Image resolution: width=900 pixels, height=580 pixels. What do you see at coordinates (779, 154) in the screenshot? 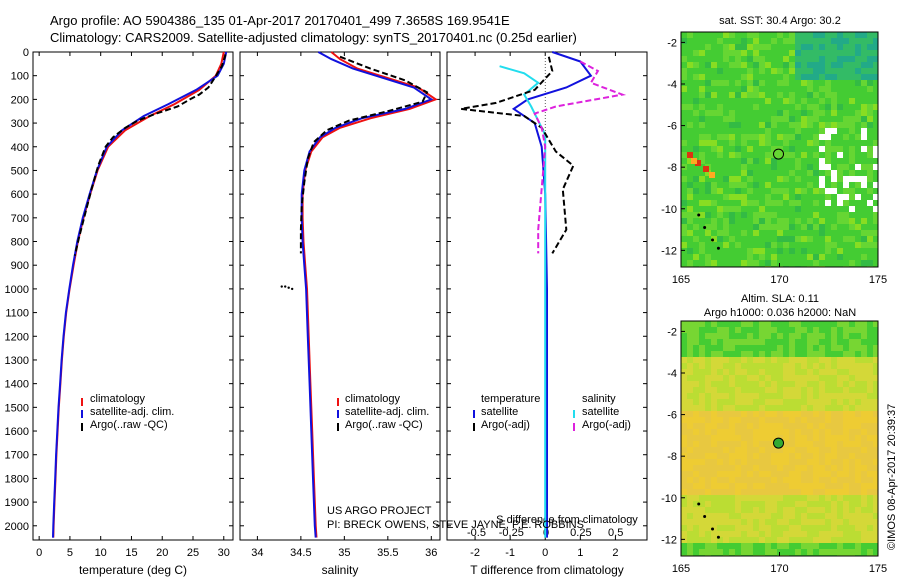
I see `argo-location-marker` at bounding box center [779, 154].